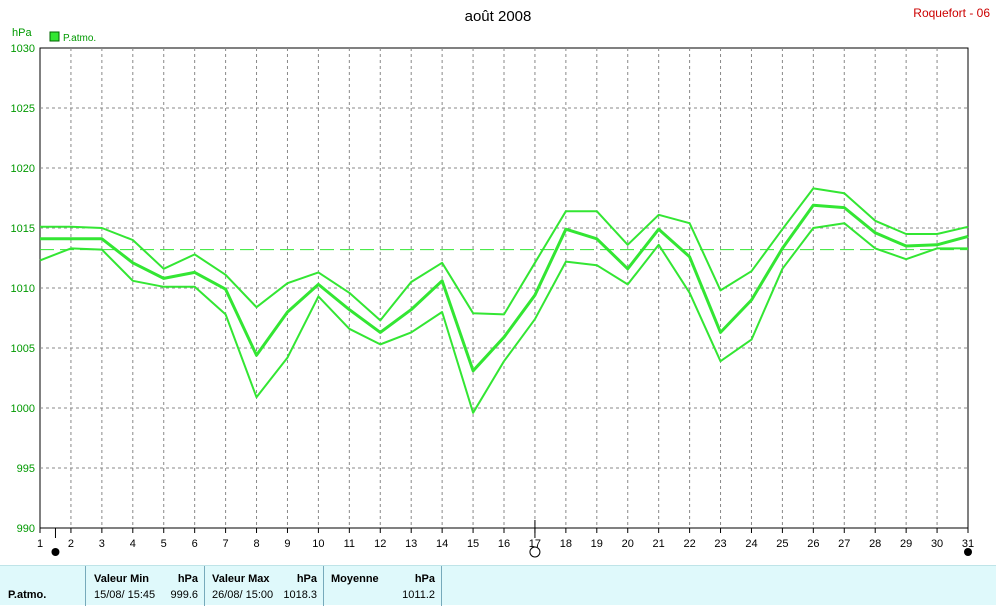 The width and height of the screenshot is (996, 606). I want to click on footer-param-label: P.atmo., so click(27, 595).